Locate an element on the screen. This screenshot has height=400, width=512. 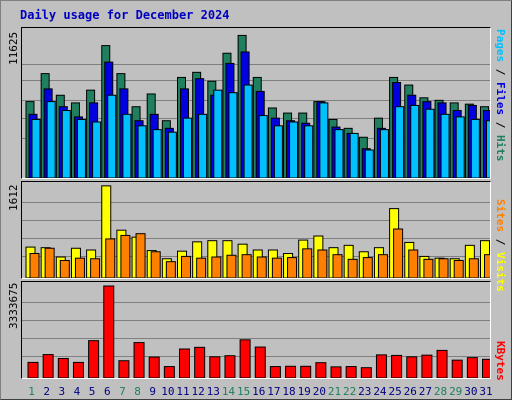
x-tick-label: 12 is located at coordinates (198, 391).